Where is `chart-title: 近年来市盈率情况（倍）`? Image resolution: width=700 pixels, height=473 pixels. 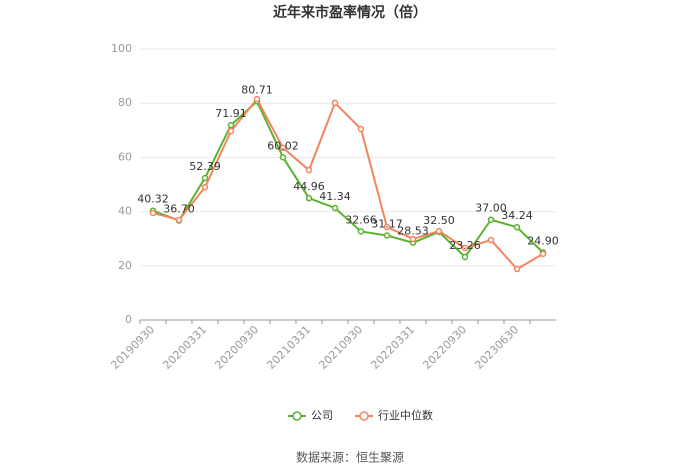
chart-title: 近年来市盈率情况（倍） is located at coordinates (350, 12).